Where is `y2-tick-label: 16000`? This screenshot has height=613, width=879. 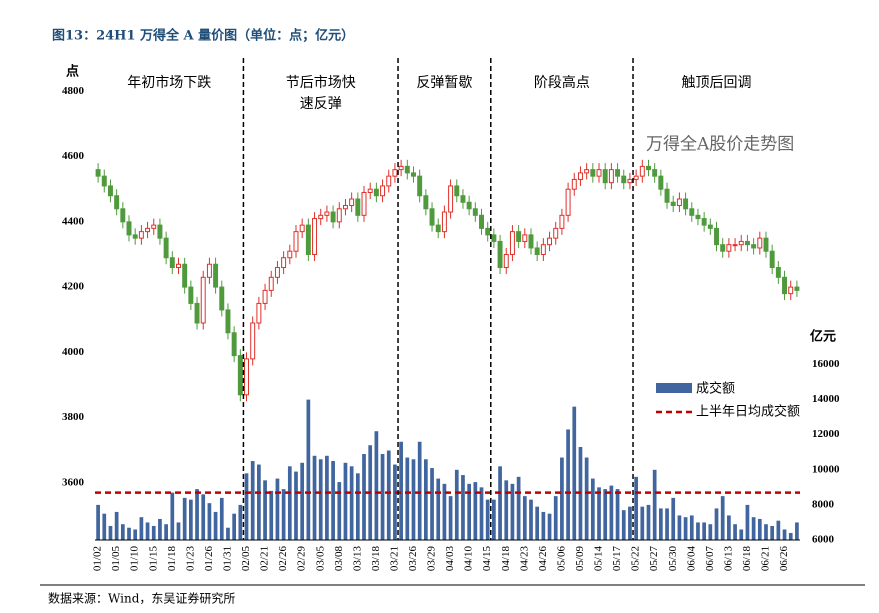 y2-tick-label: 16000 is located at coordinates (826, 364).